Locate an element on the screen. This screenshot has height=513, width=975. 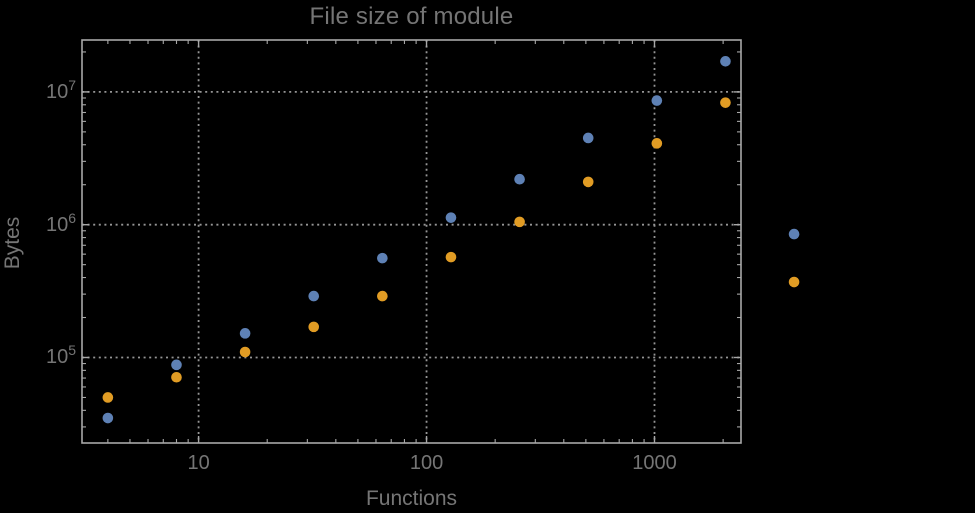
x-tick-label: 1000 is located at coordinates (654, 463).